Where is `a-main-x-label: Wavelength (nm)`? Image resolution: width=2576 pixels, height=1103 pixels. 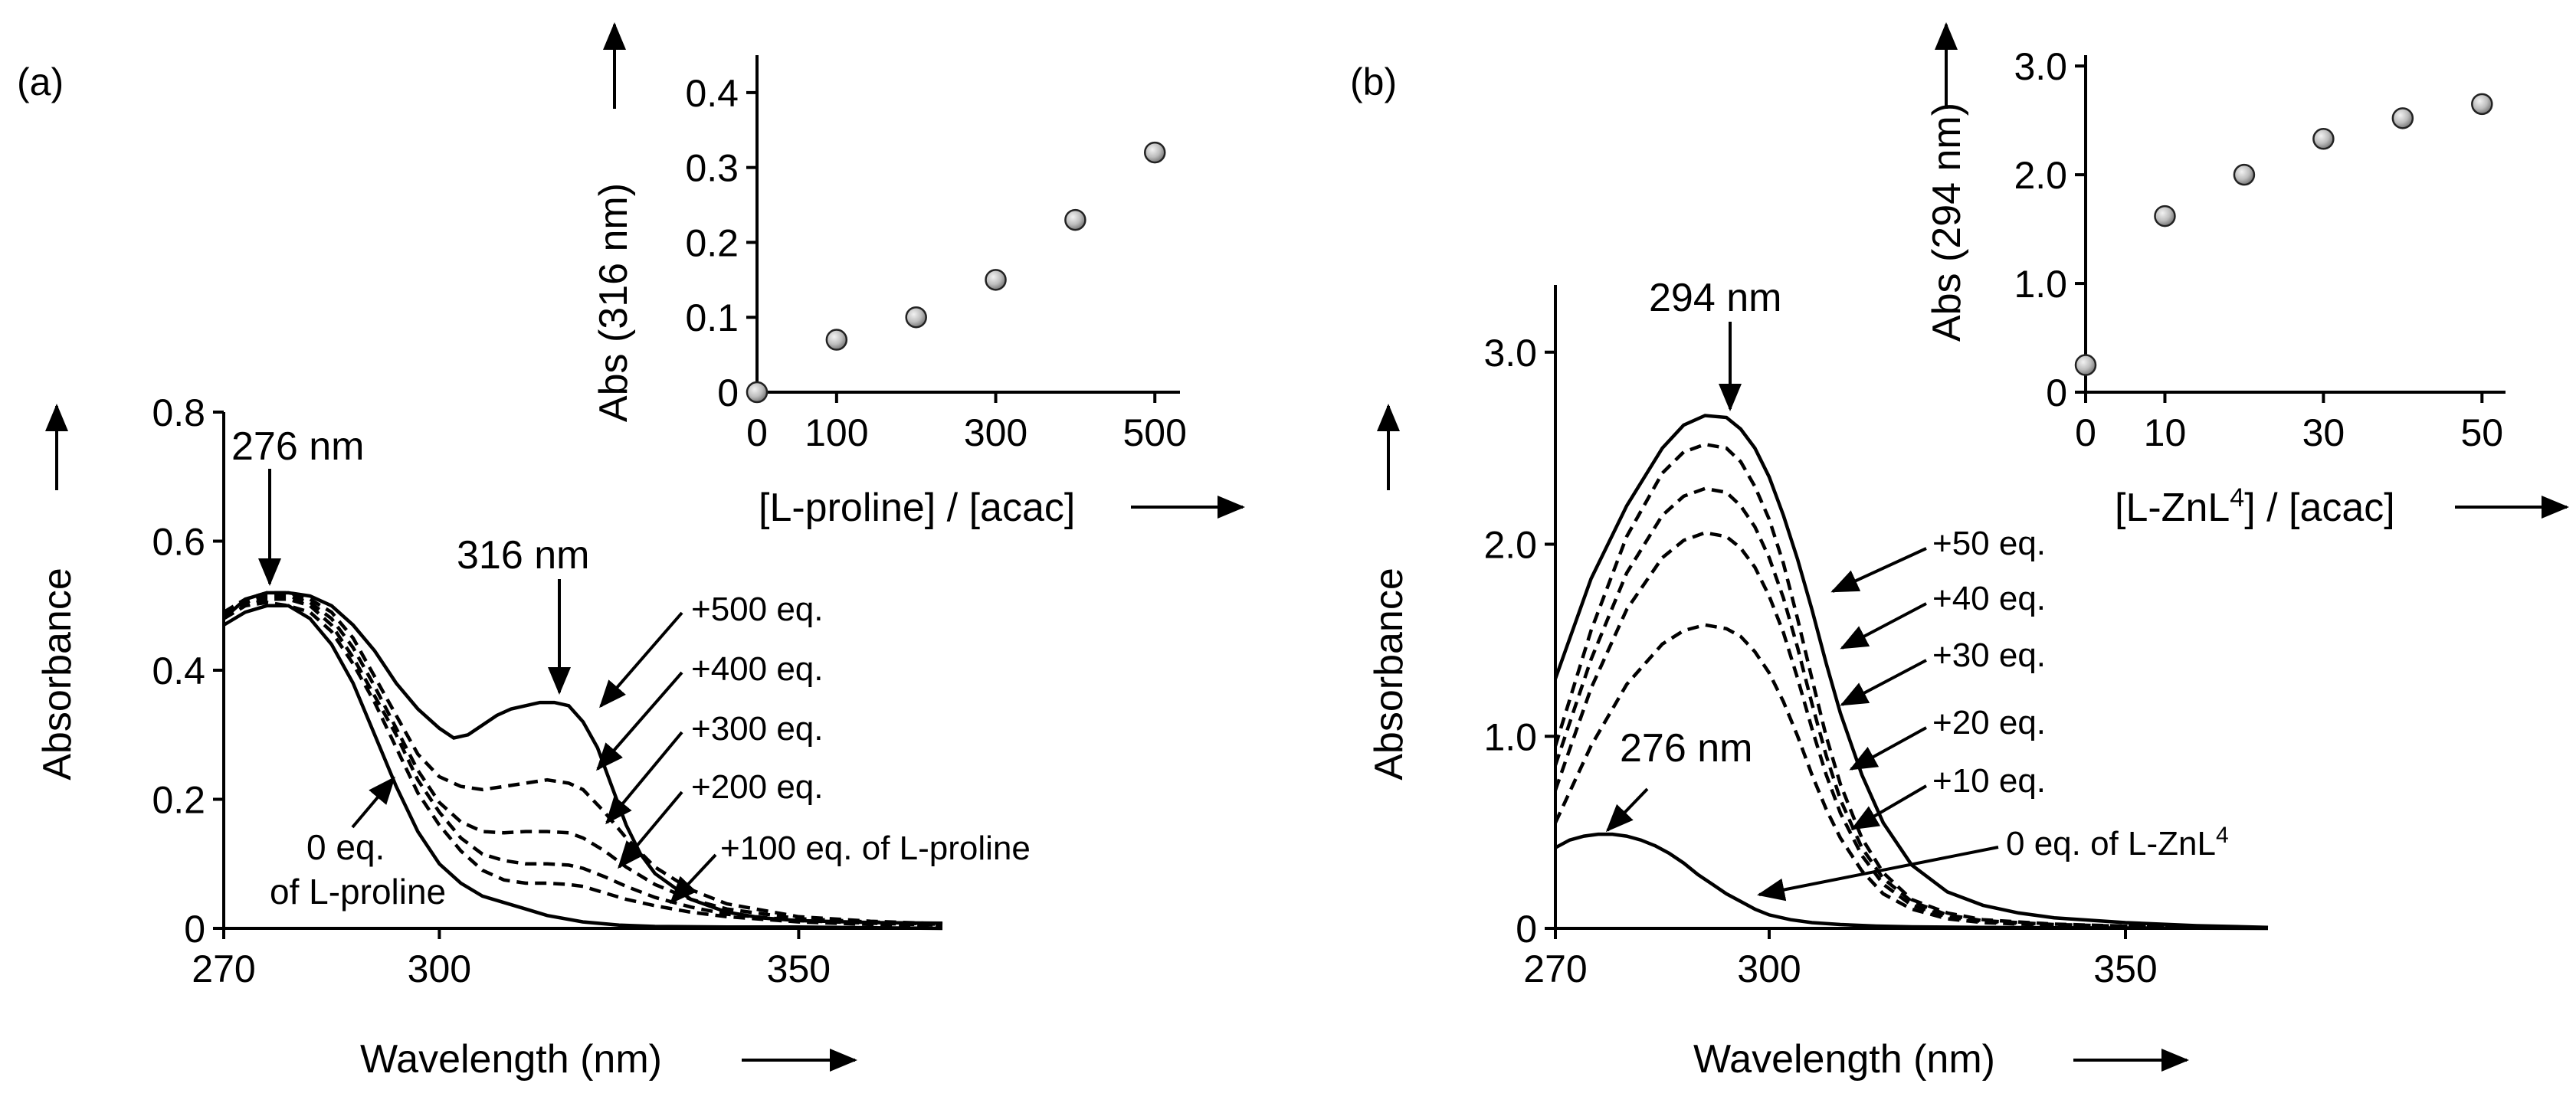 a-main-x-label: Wavelength (nm) is located at coordinates (511, 1060).